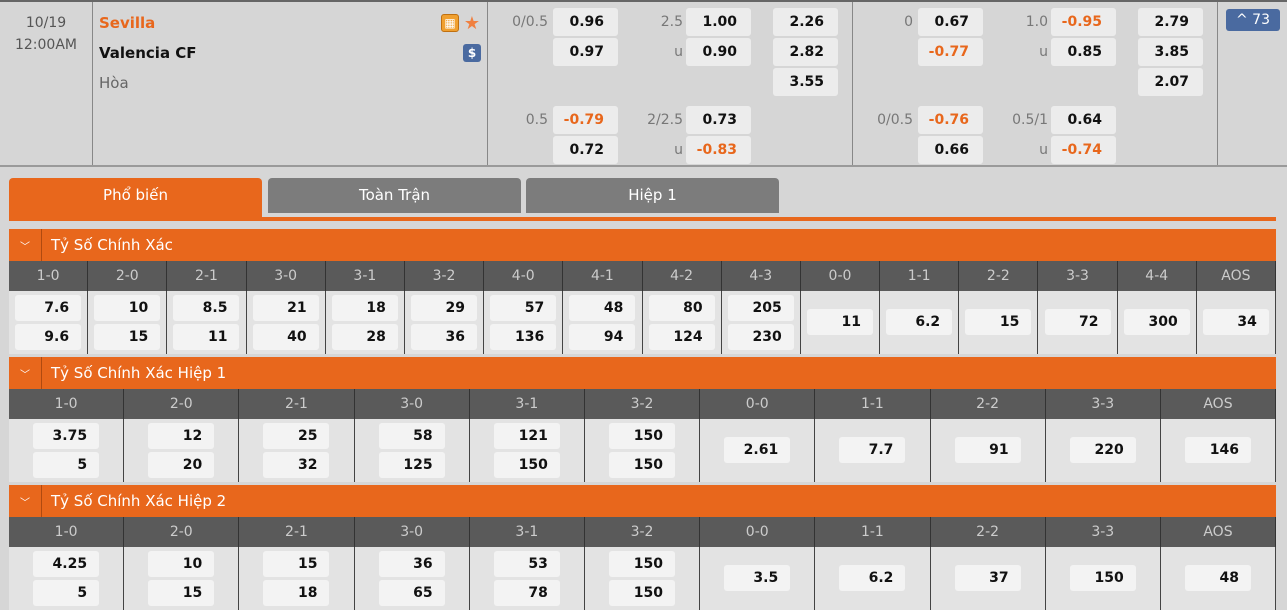 The width and height of the screenshot is (1287, 610). Describe the element at coordinates (950, 120) in the screenshot. I see `handicap-home-odds: -0.76` at that location.